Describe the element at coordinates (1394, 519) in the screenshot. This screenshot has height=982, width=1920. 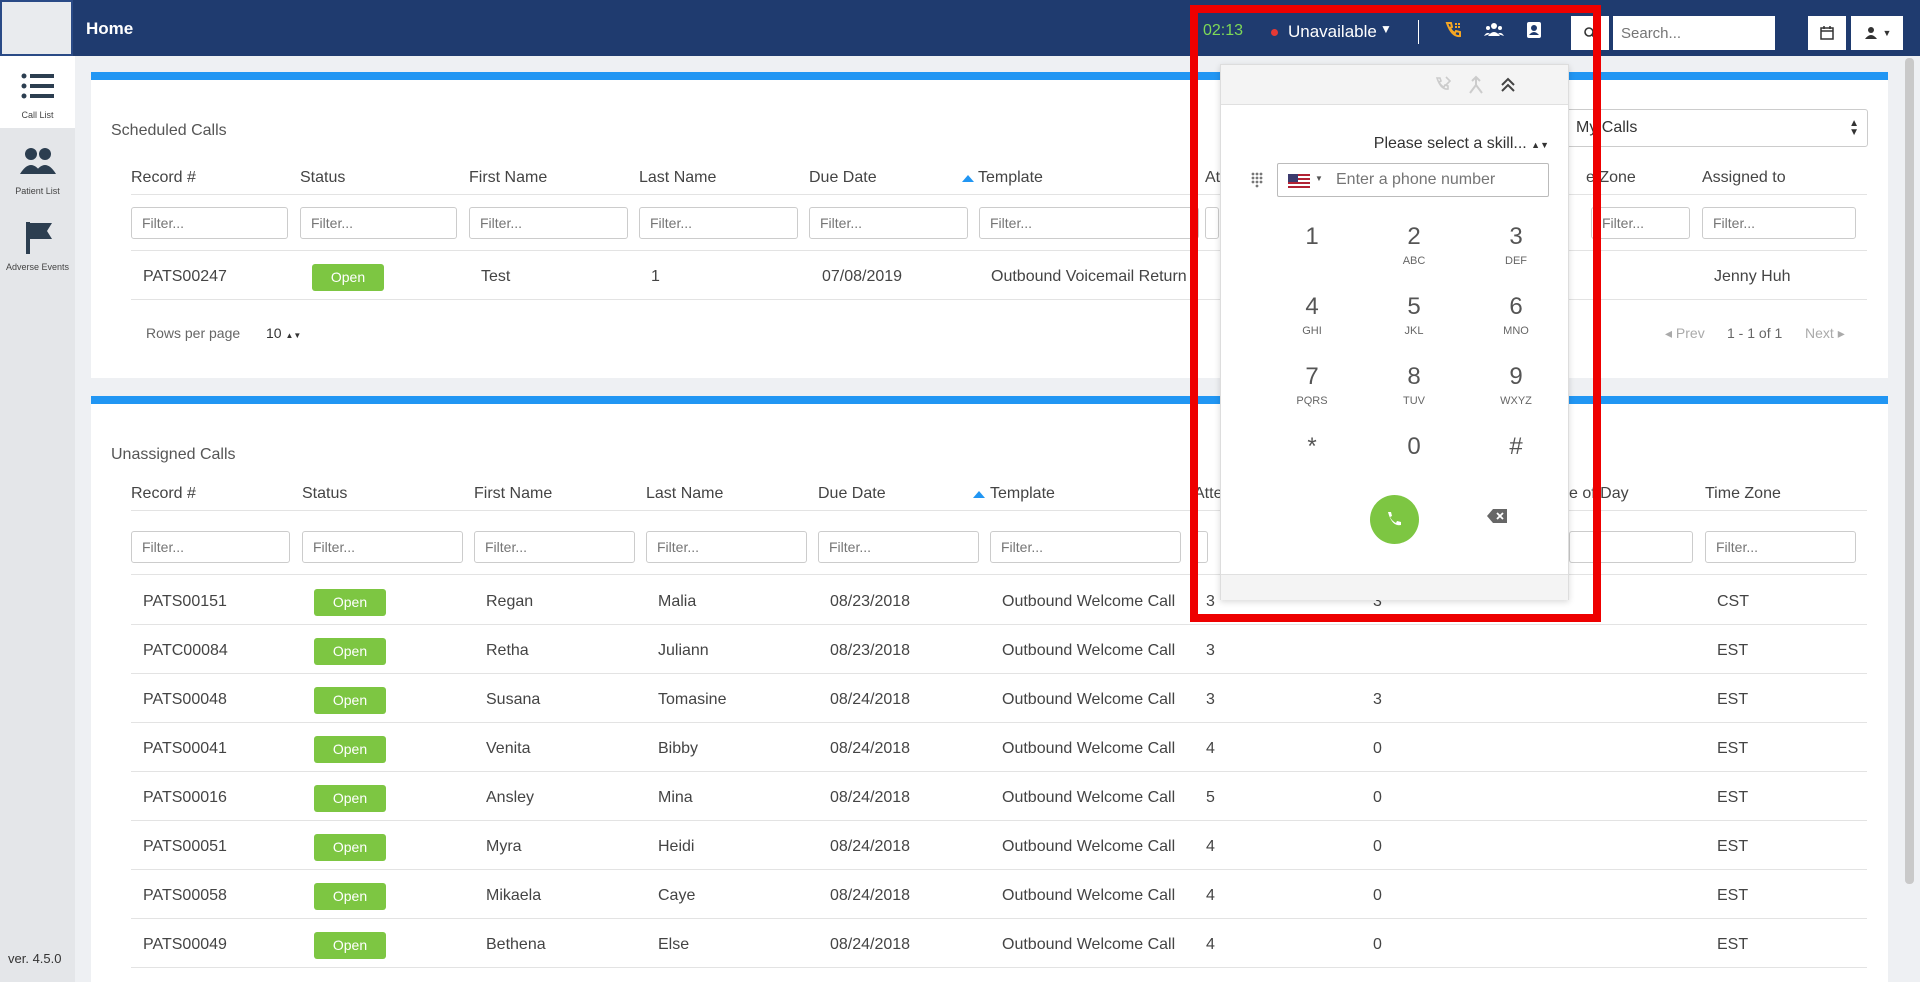
I see `call-button` at that location.